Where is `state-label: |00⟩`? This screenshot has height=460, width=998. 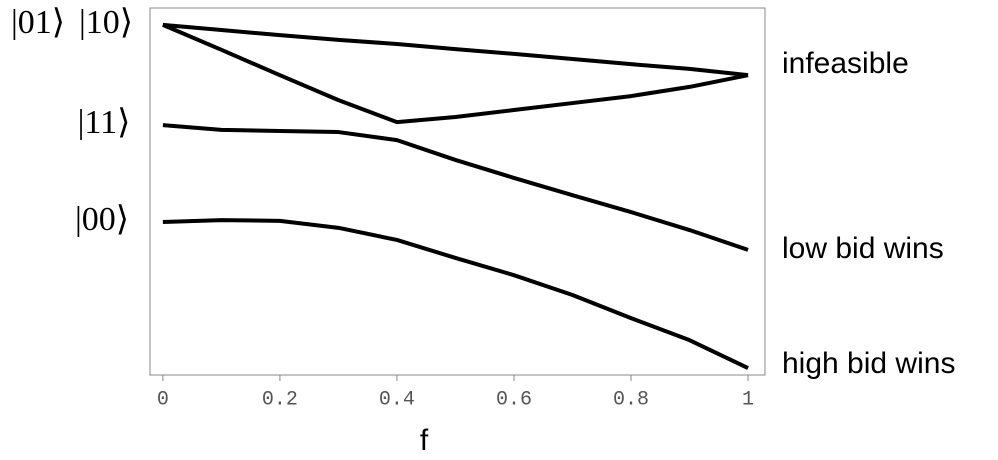 state-label: |00⟩ is located at coordinates (102, 219).